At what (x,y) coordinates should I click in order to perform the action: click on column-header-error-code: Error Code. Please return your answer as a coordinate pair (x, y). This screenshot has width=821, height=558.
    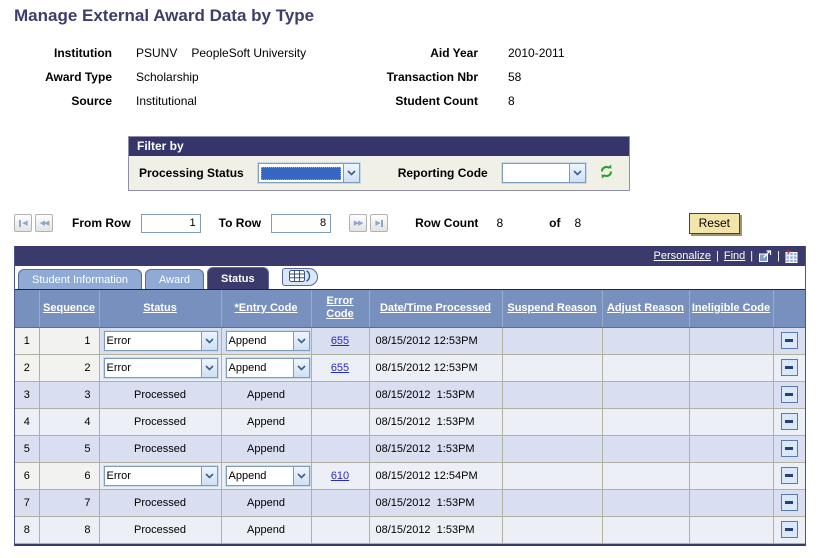
    Looking at the image, I should click on (340, 309).